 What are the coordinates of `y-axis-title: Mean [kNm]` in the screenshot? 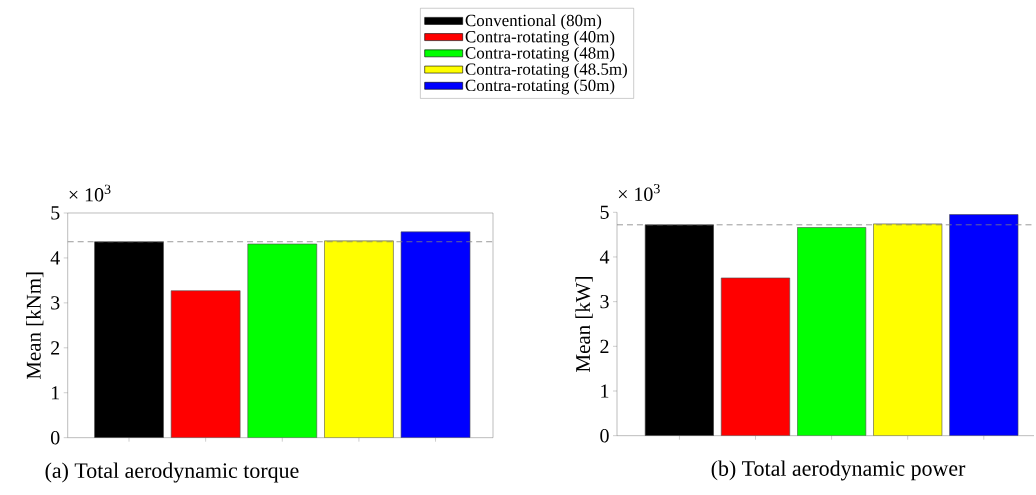 It's located at (35, 326).